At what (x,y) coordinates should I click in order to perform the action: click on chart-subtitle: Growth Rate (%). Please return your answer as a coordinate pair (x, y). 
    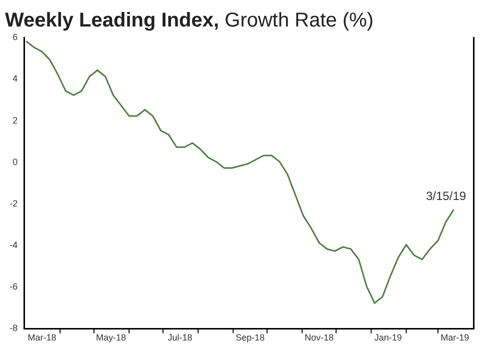
    Looking at the image, I should click on (299, 20).